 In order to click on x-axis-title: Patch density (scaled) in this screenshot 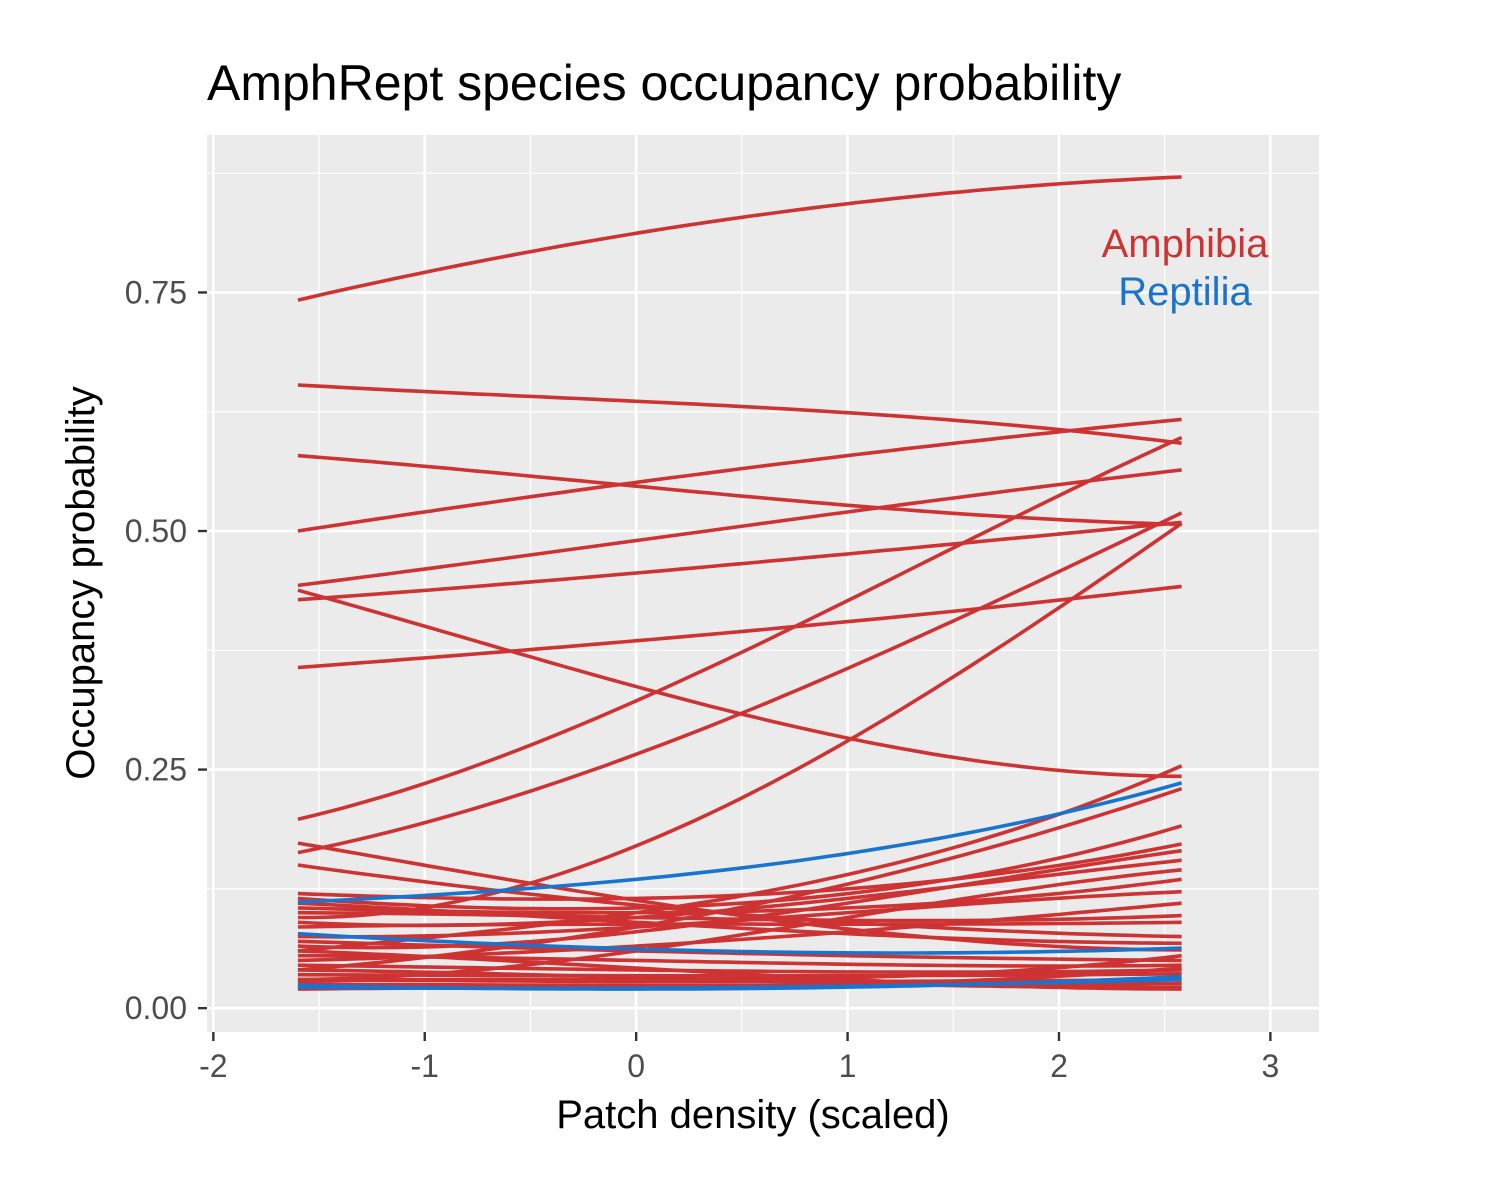, I will do `click(753, 1115)`.